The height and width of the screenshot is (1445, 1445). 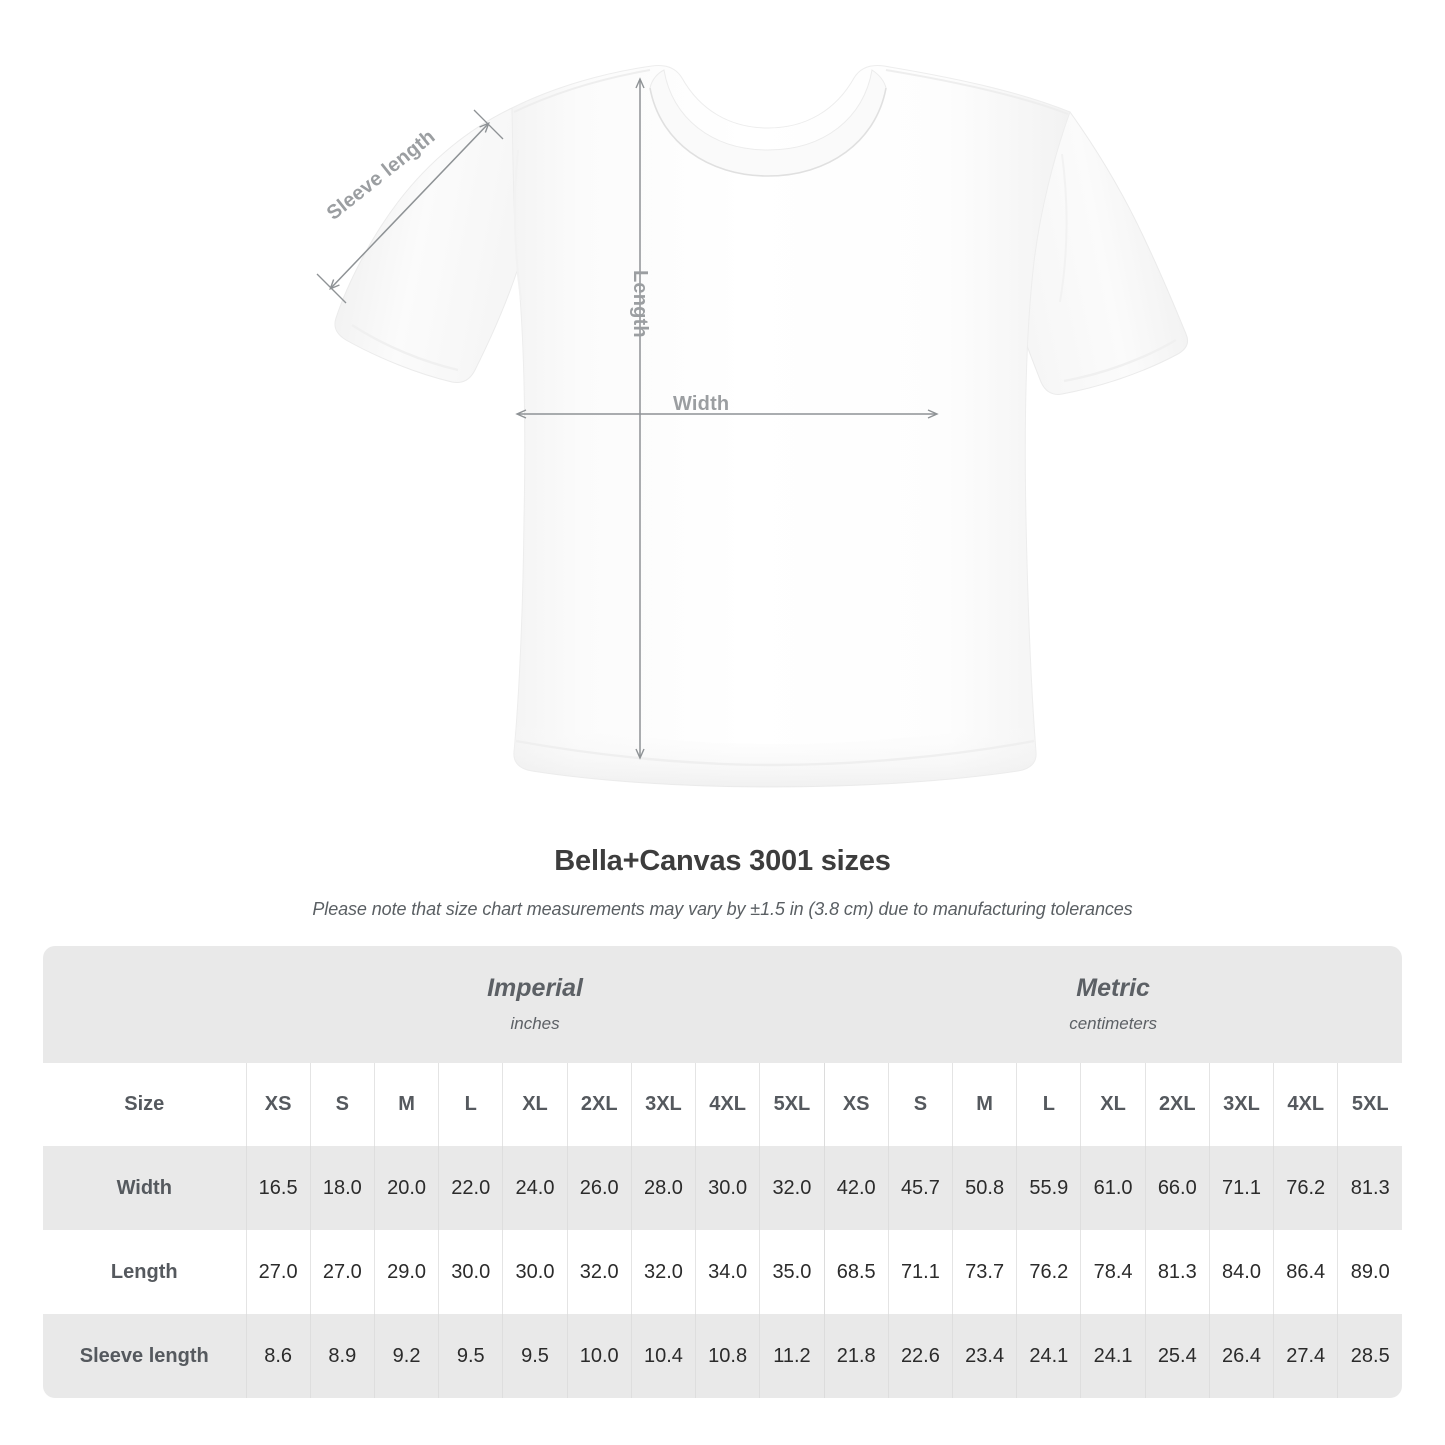 What do you see at coordinates (144, 1004) in the screenshot?
I see `unit-banner-spacer` at bounding box center [144, 1004].